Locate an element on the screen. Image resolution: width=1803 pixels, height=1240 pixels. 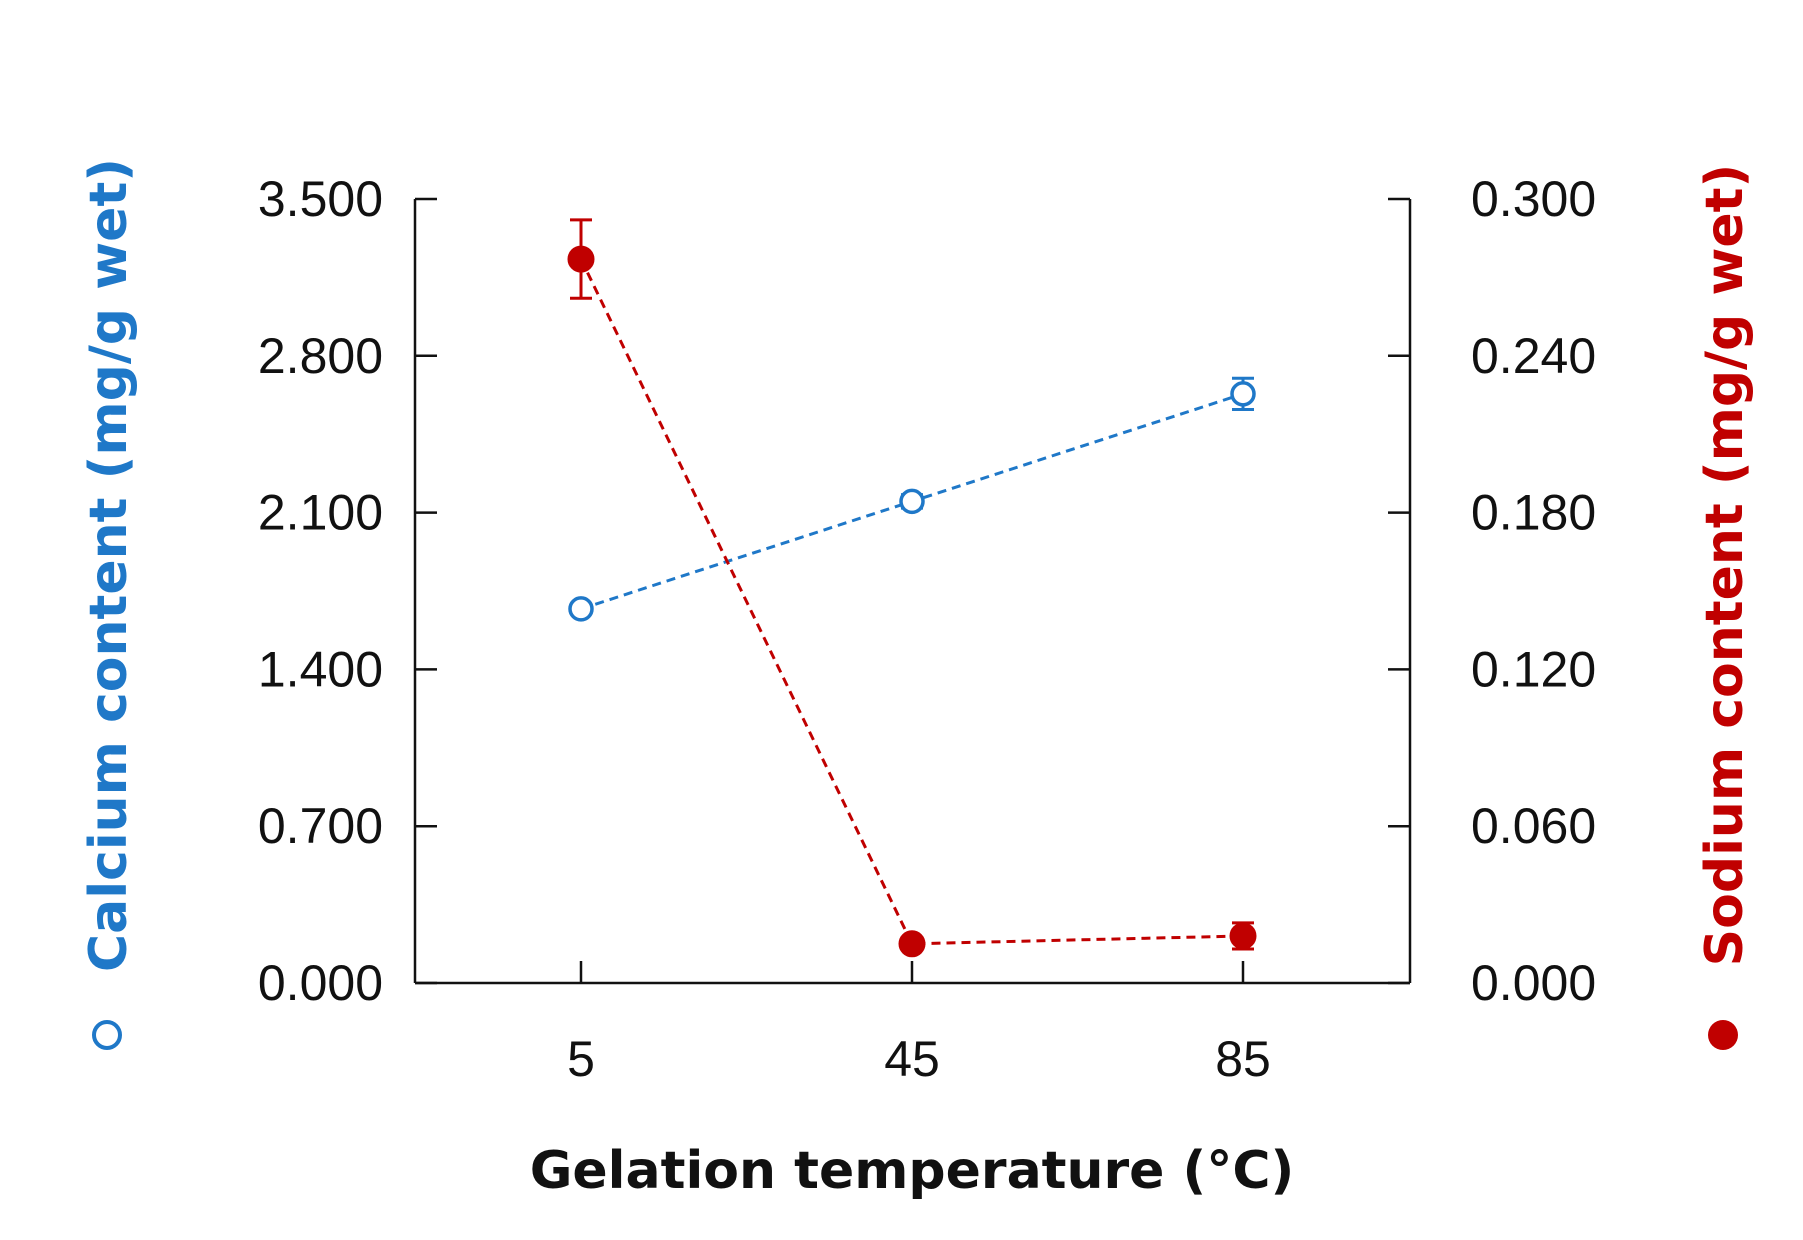
right-tick-label: 0.060 is located at coordinates (1533, 826).